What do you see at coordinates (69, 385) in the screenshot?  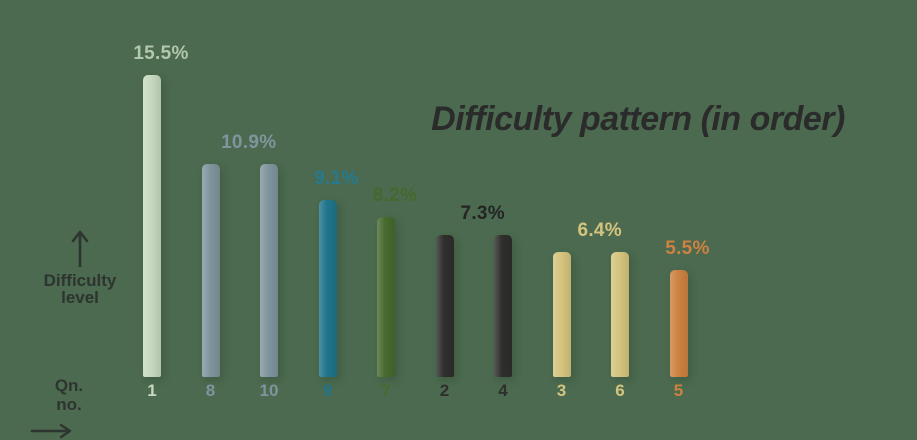 I see `x-axis-label-line1: Qn.` at bounding box center [69, 385].